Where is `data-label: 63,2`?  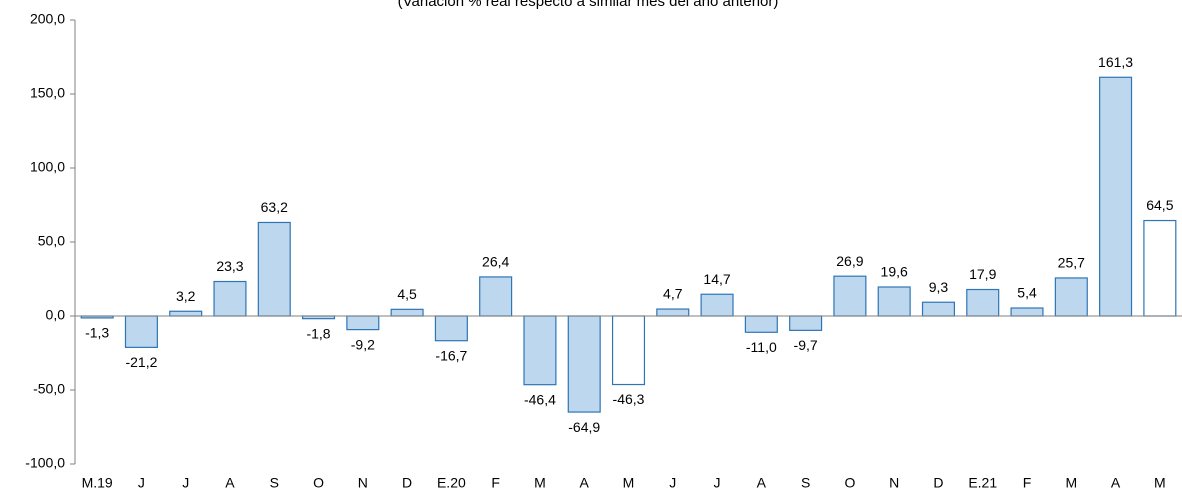 data-label: 63,2 is located at coordinates (274, 207).